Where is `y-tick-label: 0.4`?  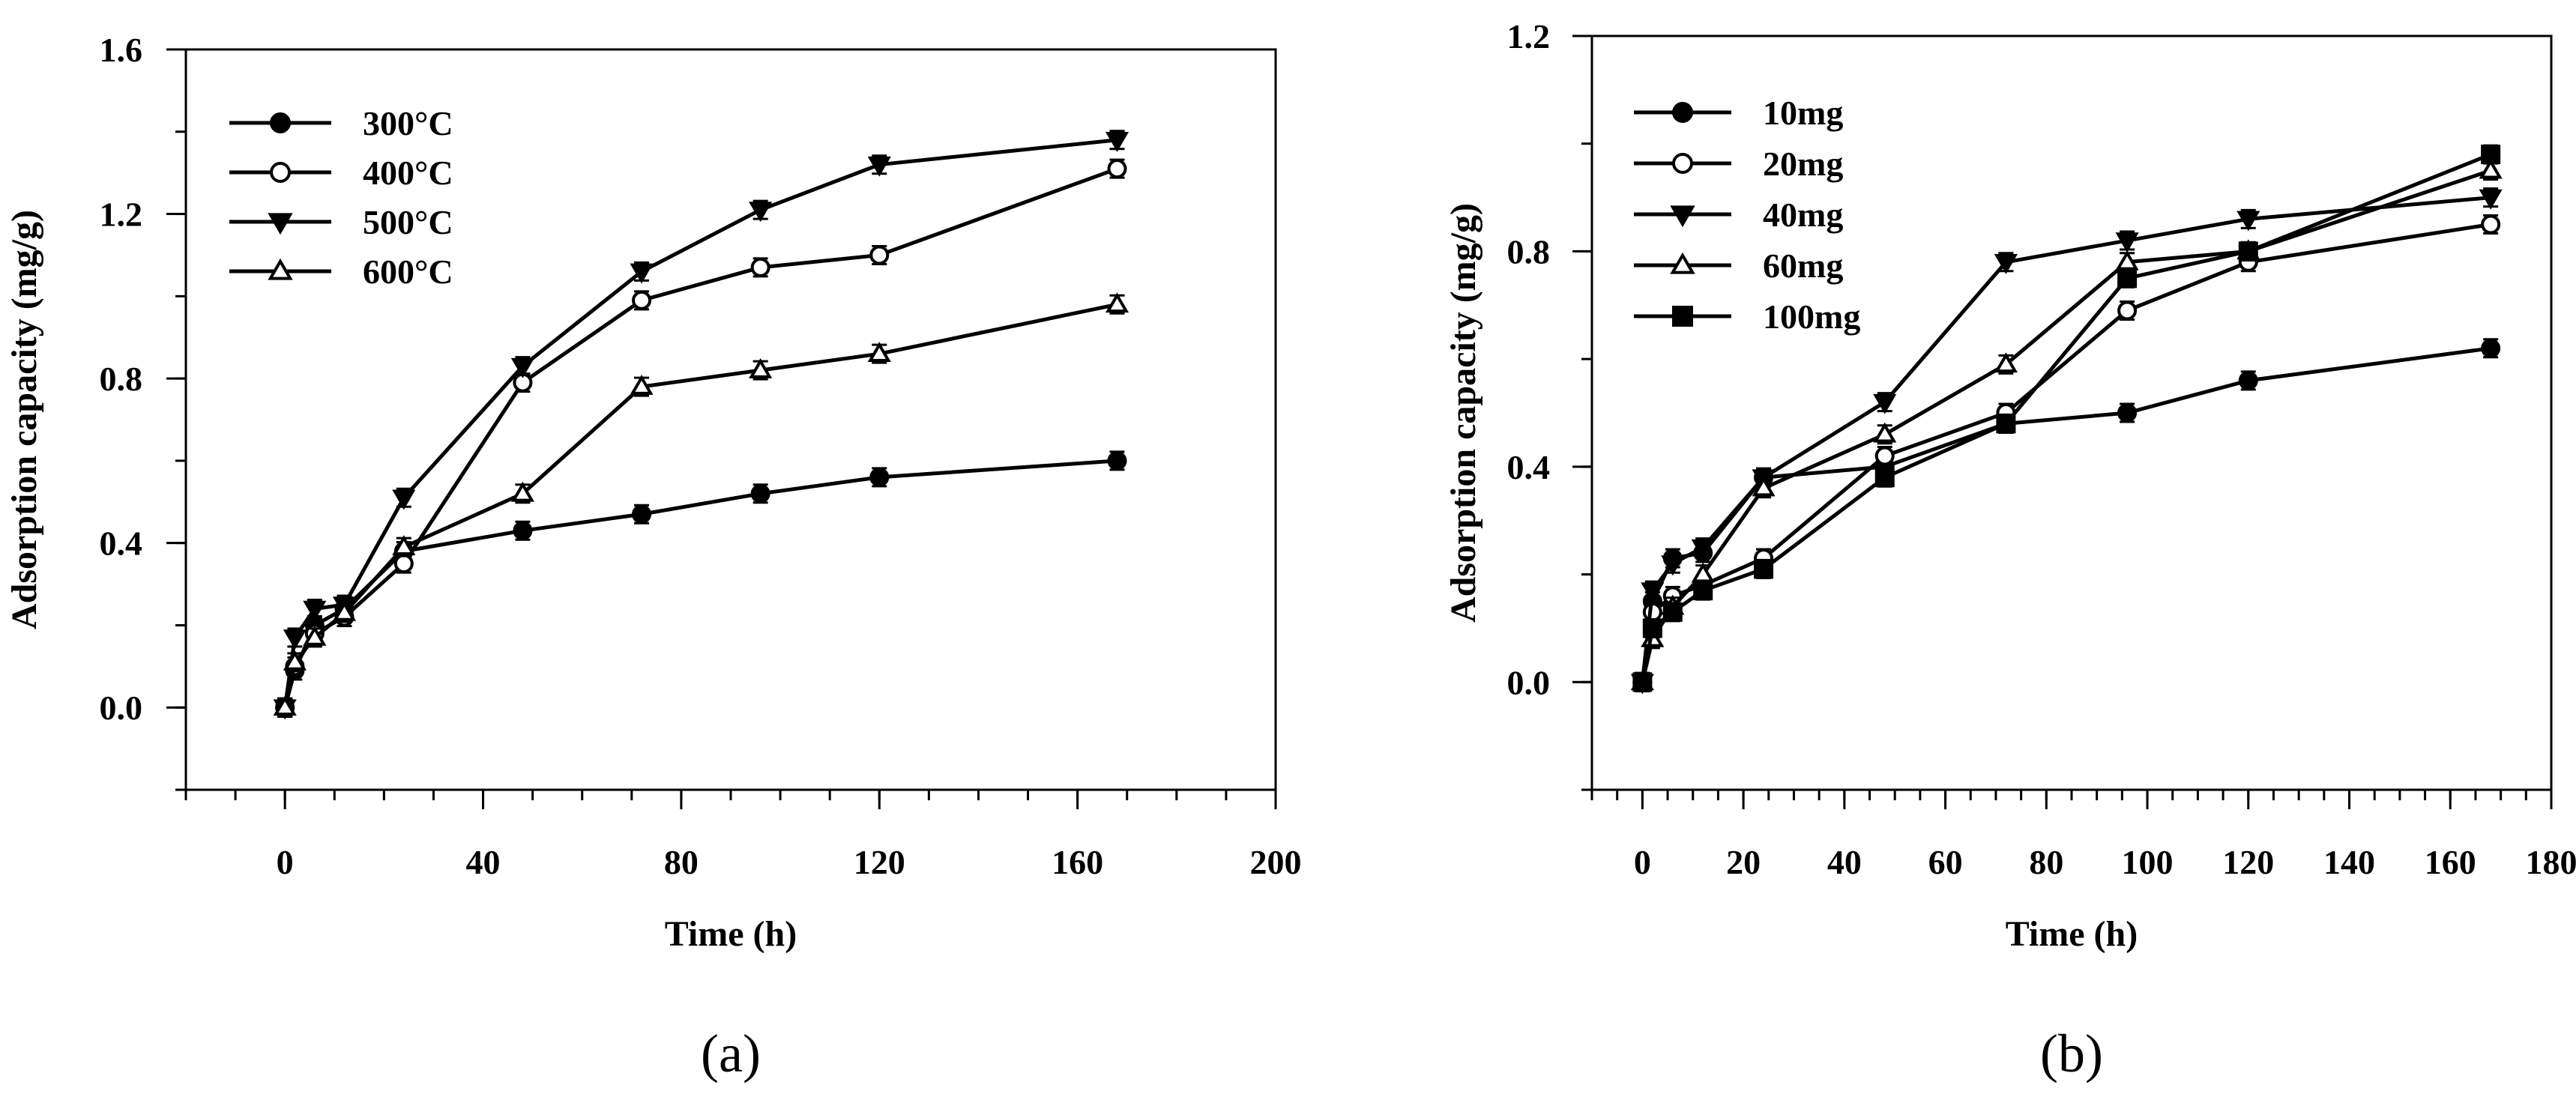
y-tick-label: 0.4 is located at coordinates (122, 544).